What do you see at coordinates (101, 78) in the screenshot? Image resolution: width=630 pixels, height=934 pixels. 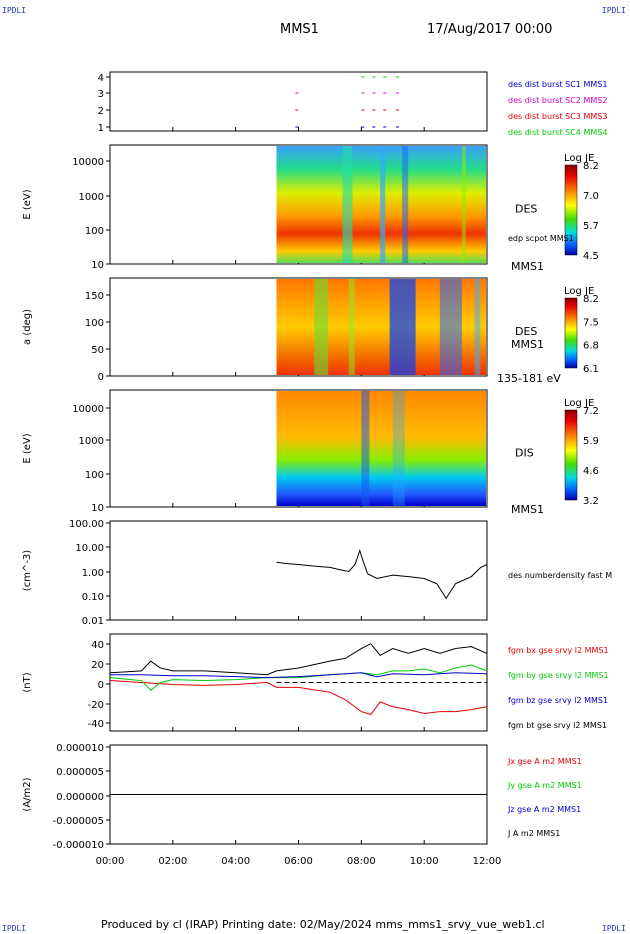 I see `availability-ytick-label: 4` at bounding box center [101, 78].